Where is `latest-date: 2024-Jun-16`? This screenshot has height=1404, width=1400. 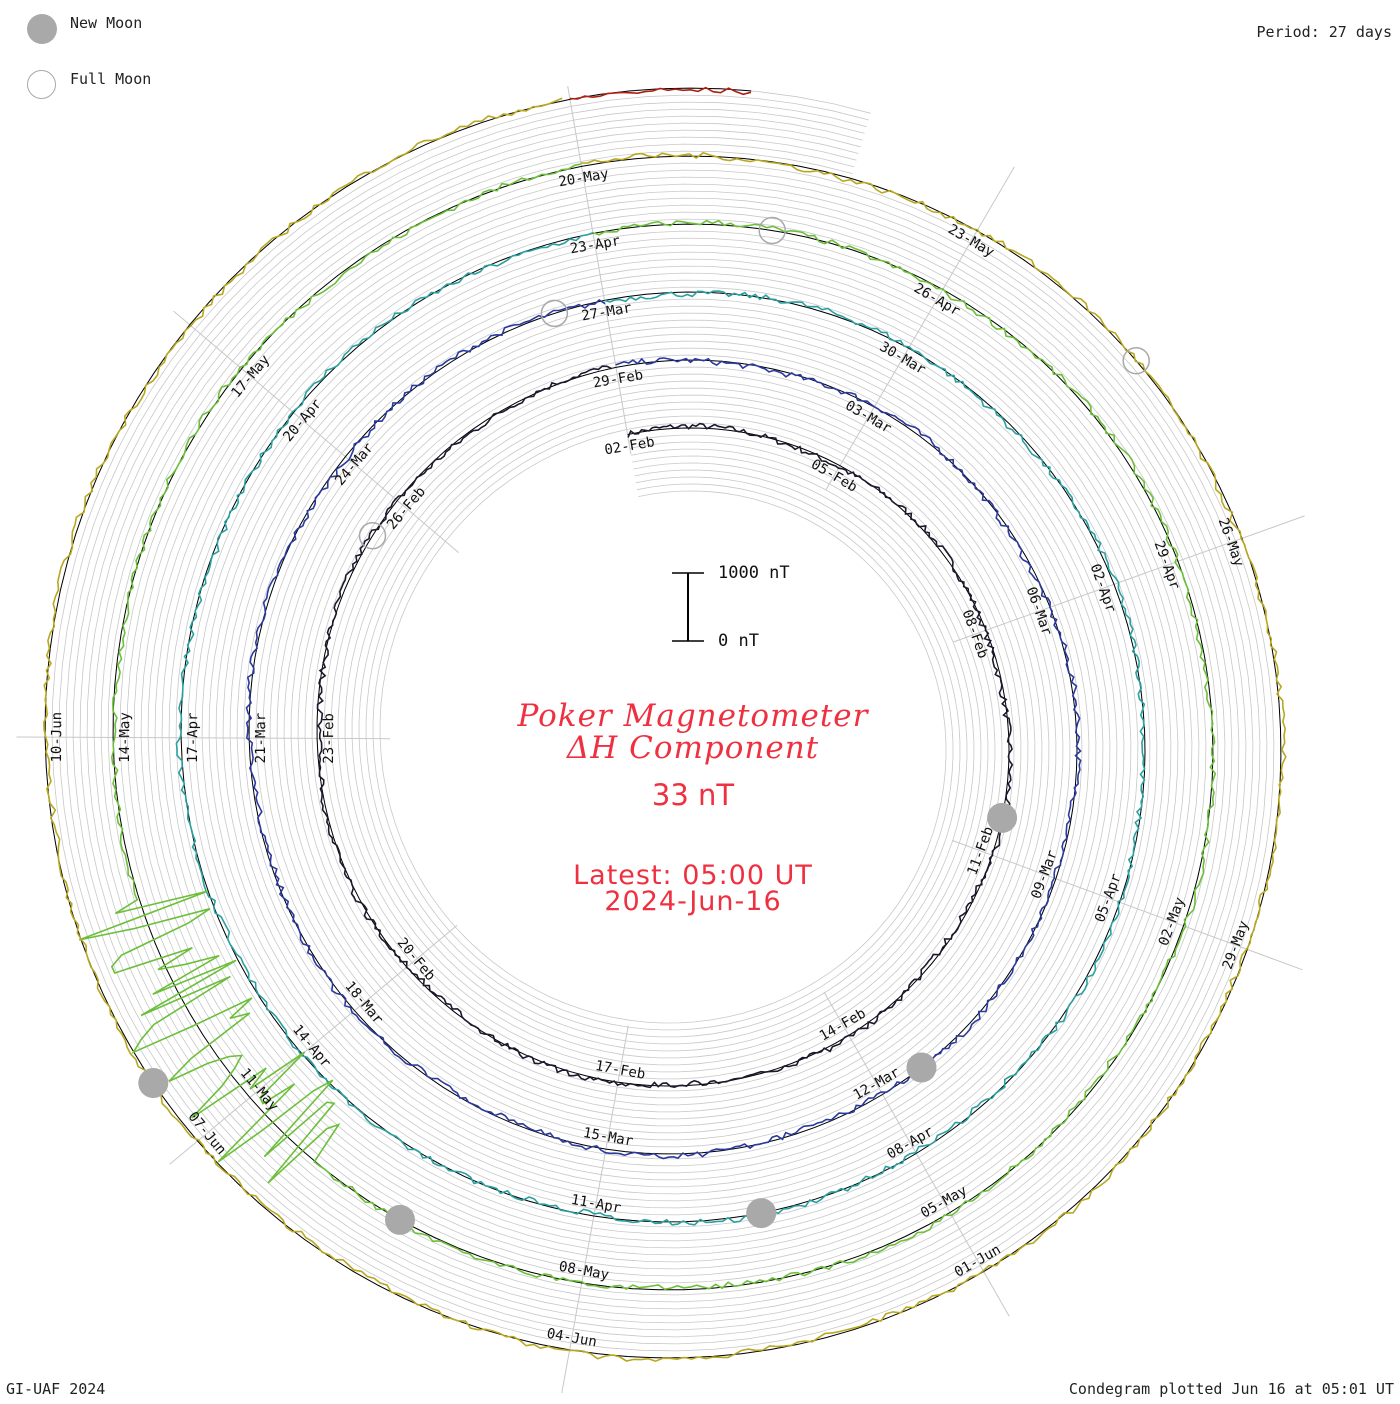
latest-date: 2024-Jun-16 is located at coordinates (693, 901).